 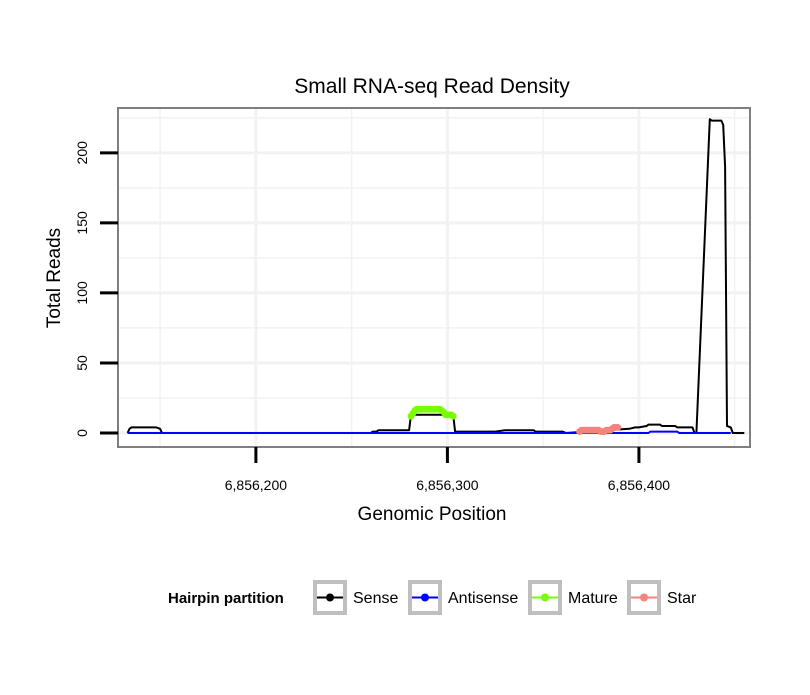 What do you see at coordinates (593, 598) in the screenshot?
I see `legend-label-mature: Mature` at bounding box center [593, 598].